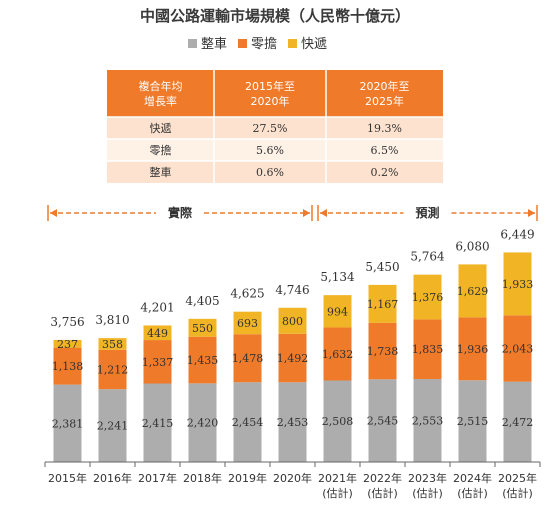  Describe the element at coordinates (157, 478) in the screenshot. I see `x-tick-label: 2017年` at that location.